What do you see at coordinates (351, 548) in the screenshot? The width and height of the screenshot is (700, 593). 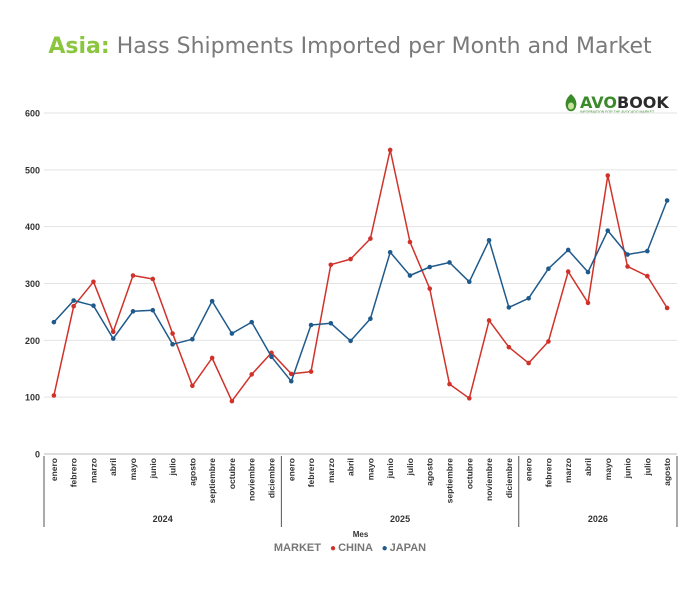 I see `legend-item-china: ● CHINA` at bounding box center [351, 548].